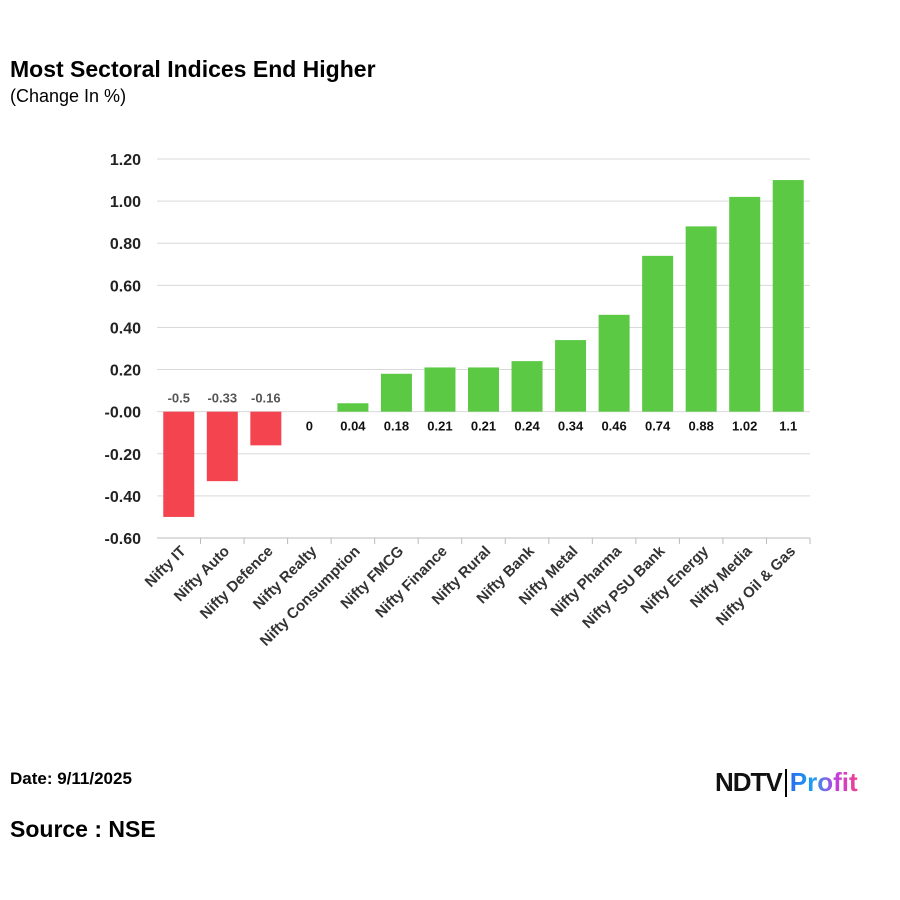 This screenshot has width=900, height=900. What do you see at coordinates (83, 829) in the screenshot?
I see `source-label: Source : NSE` at bounding box center [83, 829].